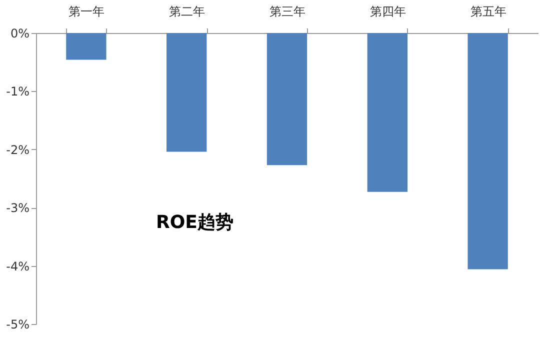 This screenshot has width=550, height=338. Describe the element at coordinates (18, 91) in the screenshot. I see `y-tick-label: -1%` at that location.